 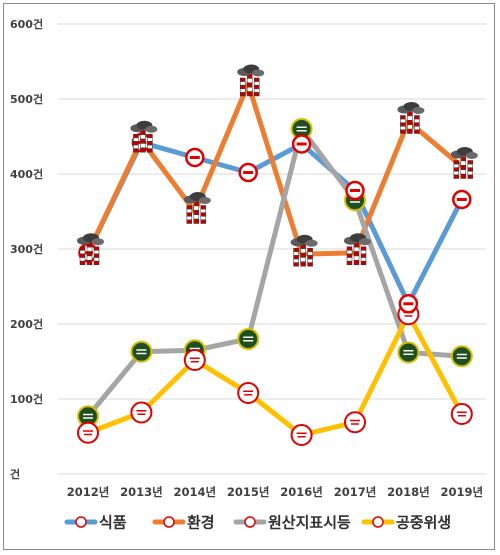 What do you see at coordinates (15, 474) in the screenshot?
I see `y-tick-label: 건` at bounding box center [15, 474].